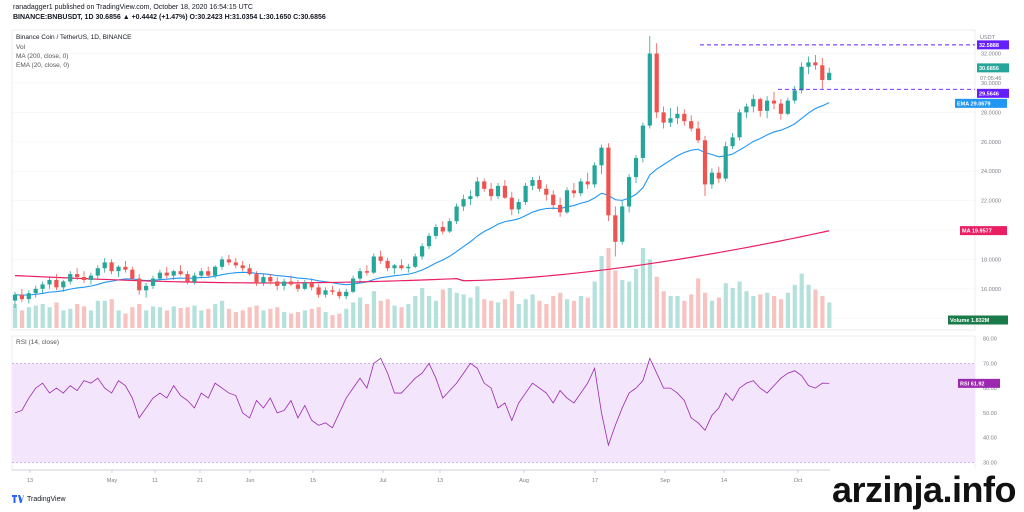 This screenshot has width=1024, height=512. Describe the element at coordinates (112, 481) in the screenshot. I see `time-tick: May` at that location.